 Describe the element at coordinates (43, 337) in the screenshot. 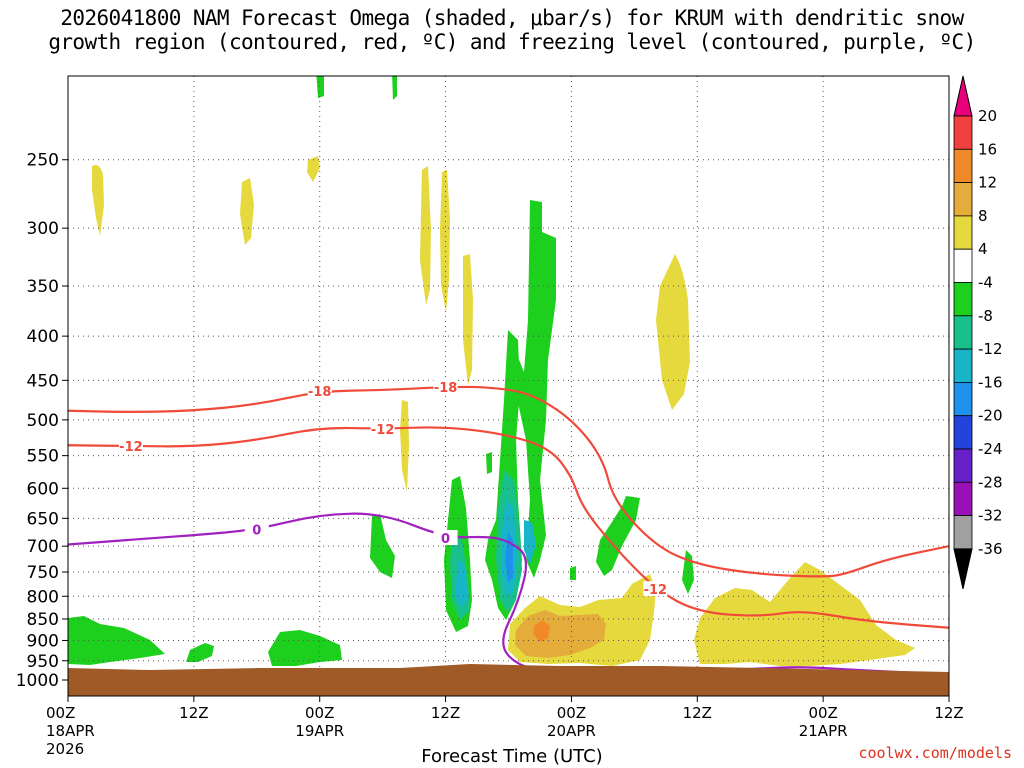

I see `y-tick-label: 400` at that location.